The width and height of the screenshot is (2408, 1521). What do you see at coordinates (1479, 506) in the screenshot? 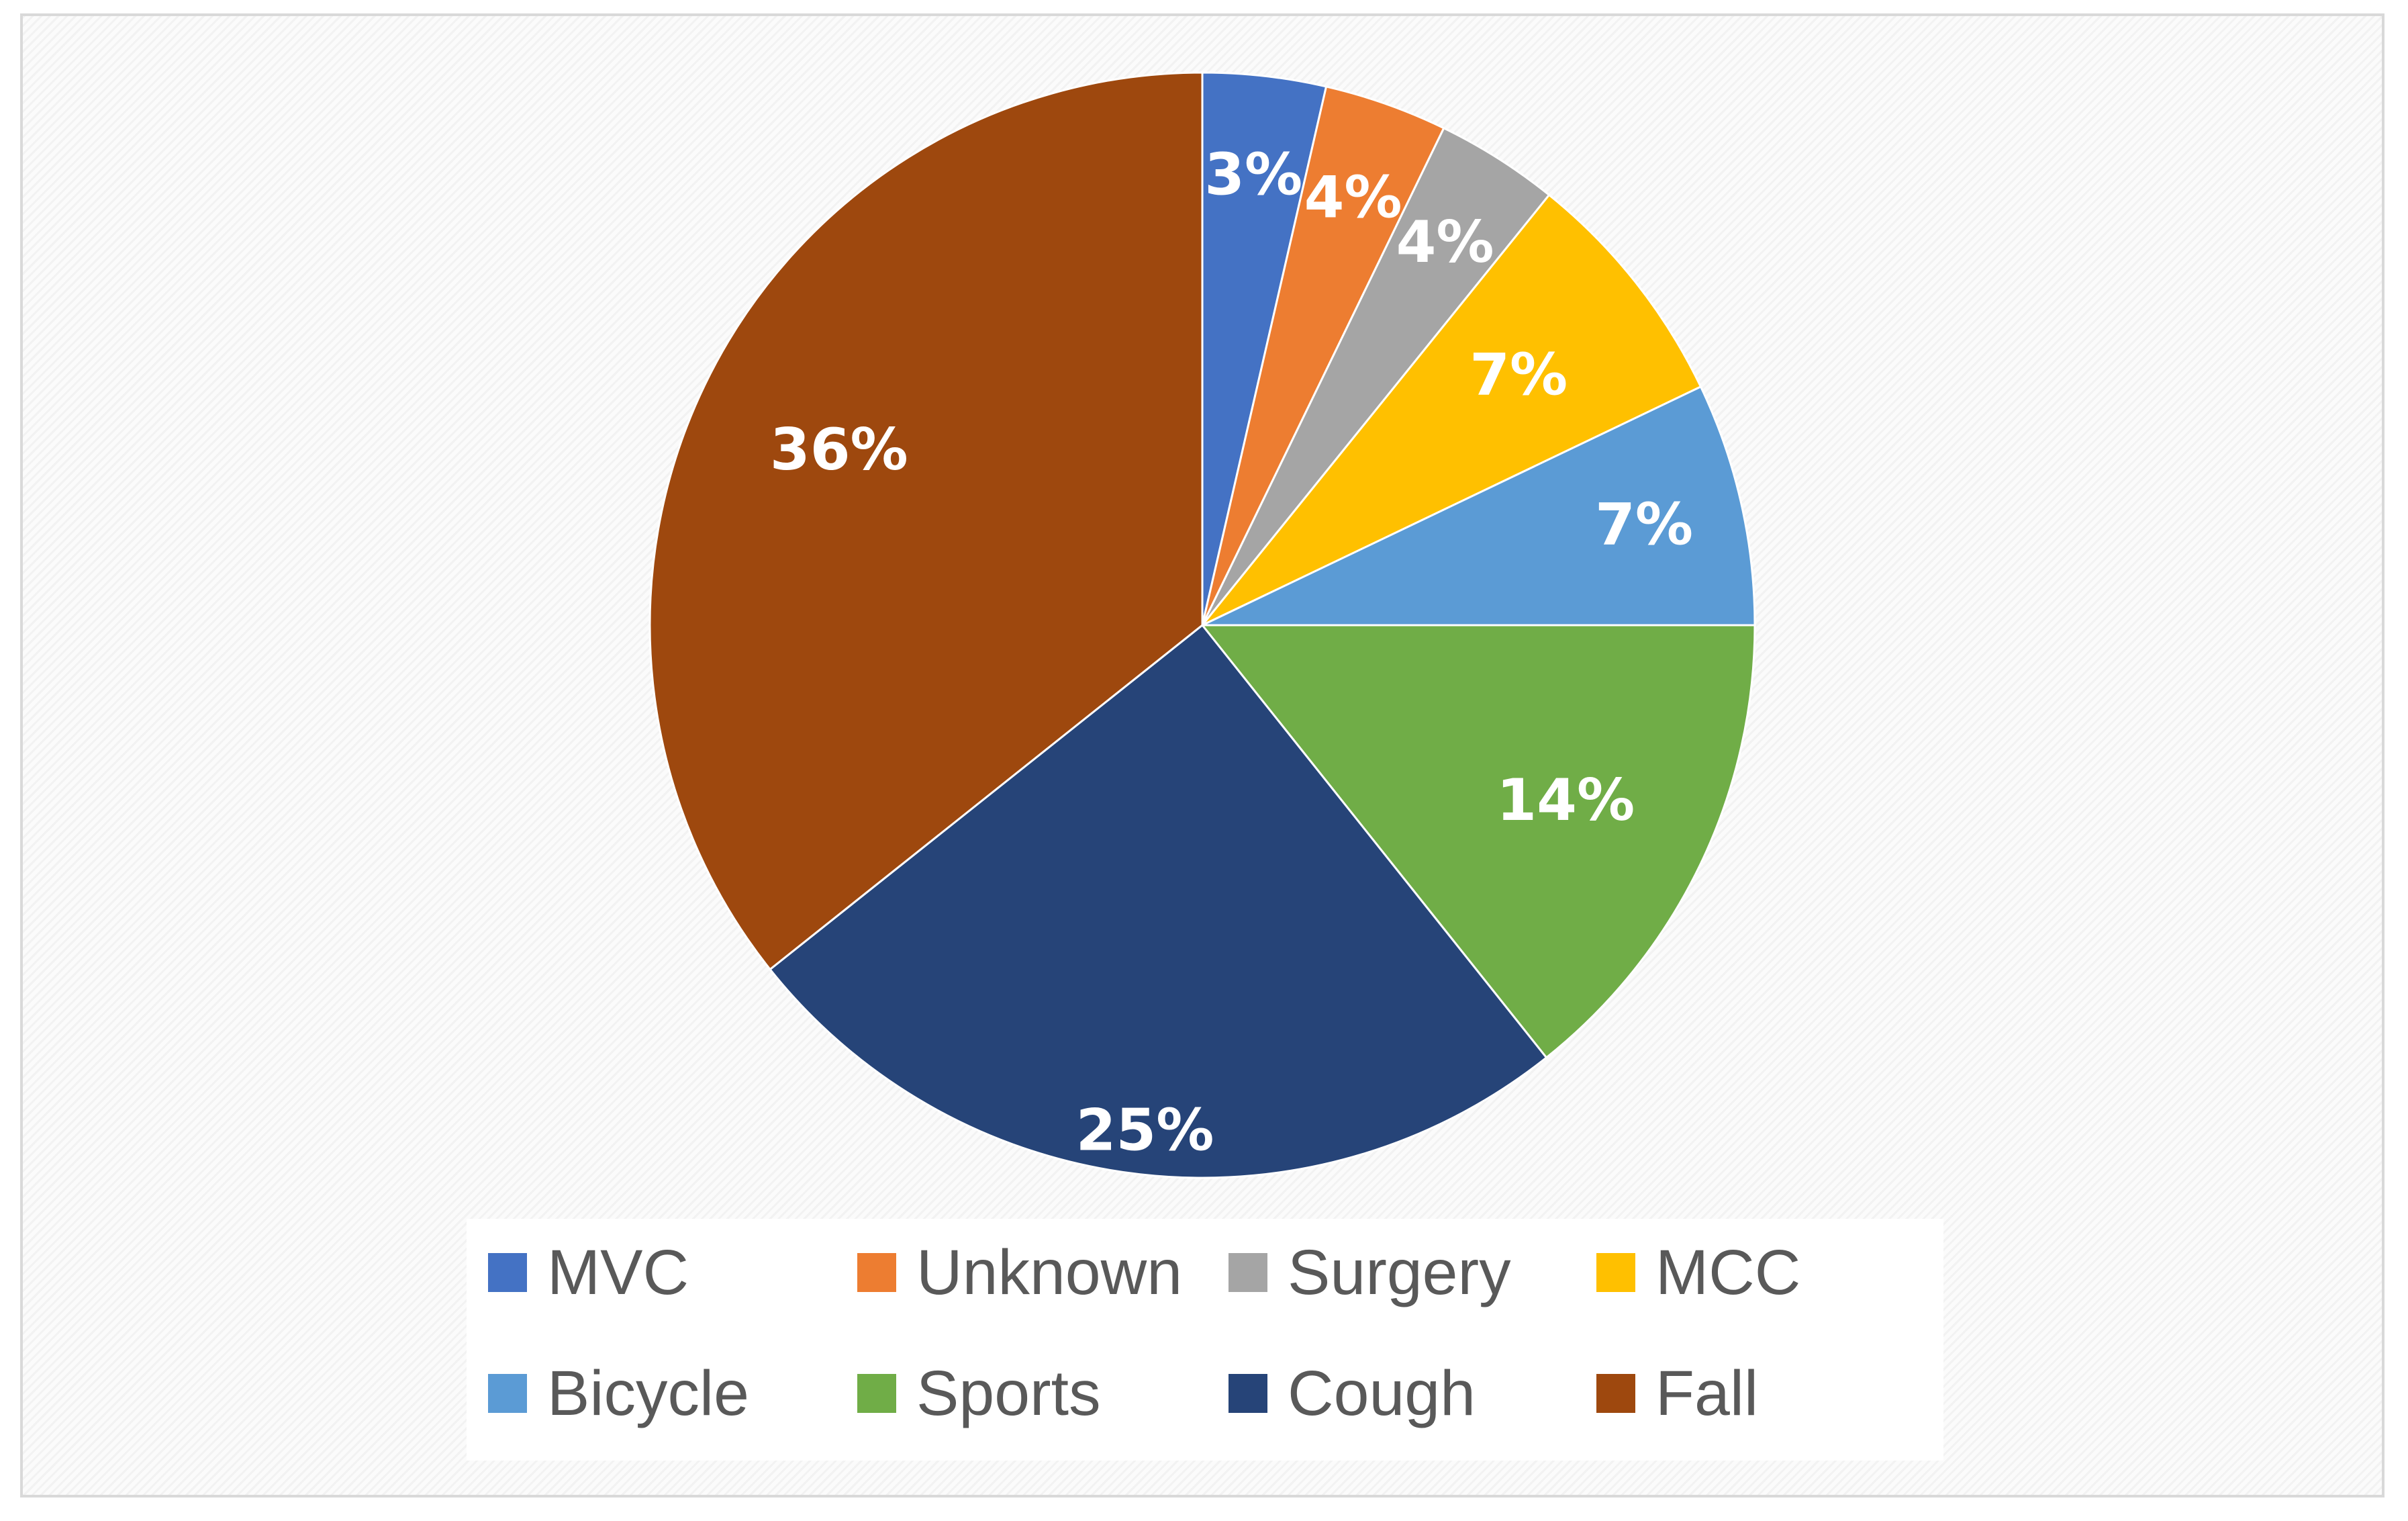
I see `pie-slice-bicycle` at bounding box center [1479, 506].